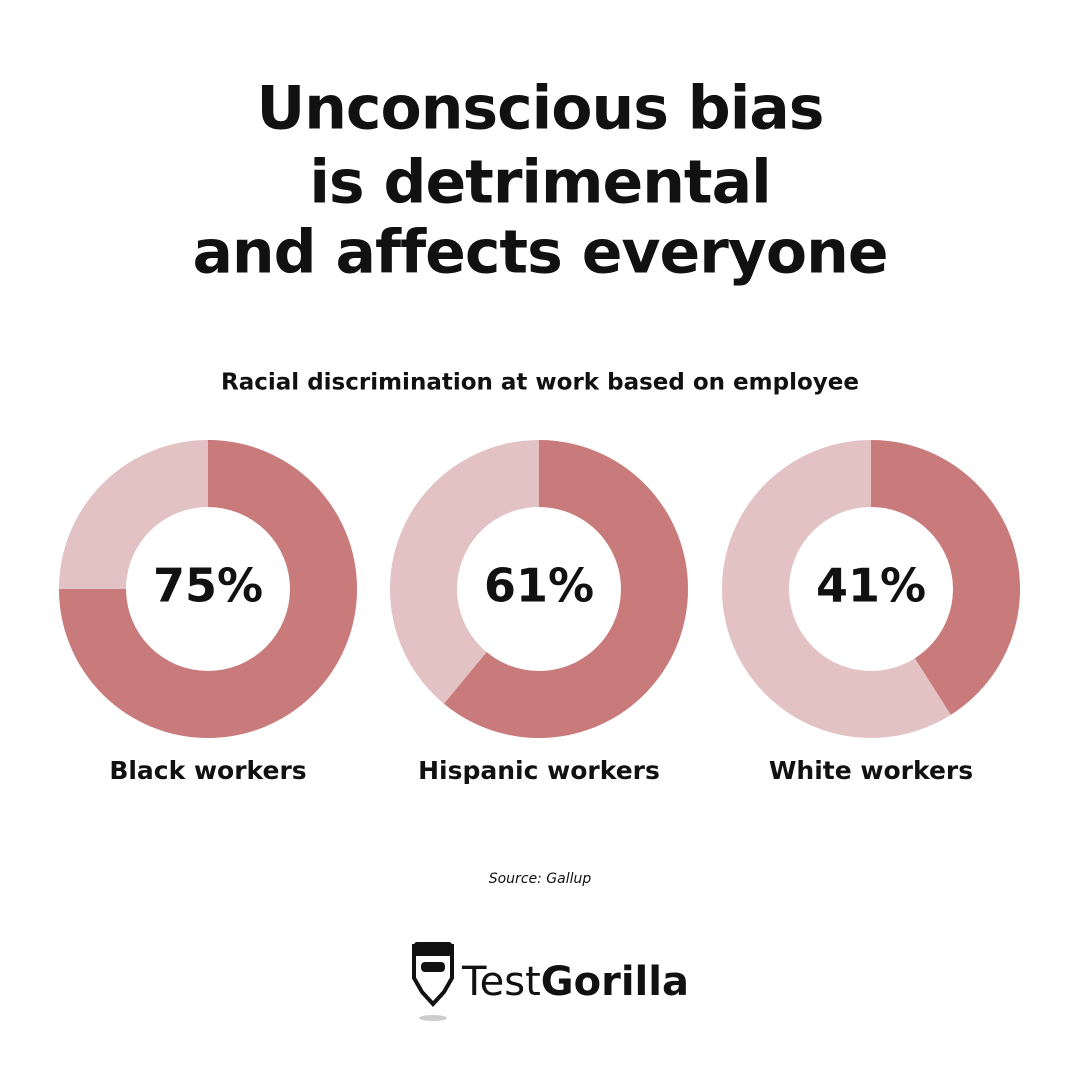 The height and width of the screenshot is (1080, 1080). Describe the element at coordinates (433, 967) in the screenshot. I see `logo-eyes` at that location.